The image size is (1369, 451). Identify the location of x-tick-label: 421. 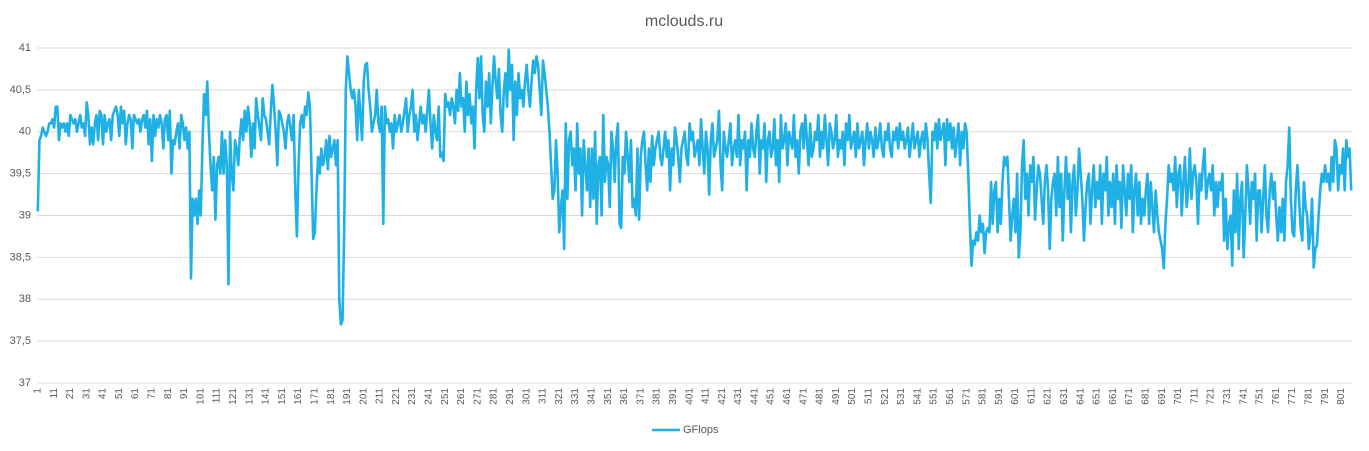
(722, 396).